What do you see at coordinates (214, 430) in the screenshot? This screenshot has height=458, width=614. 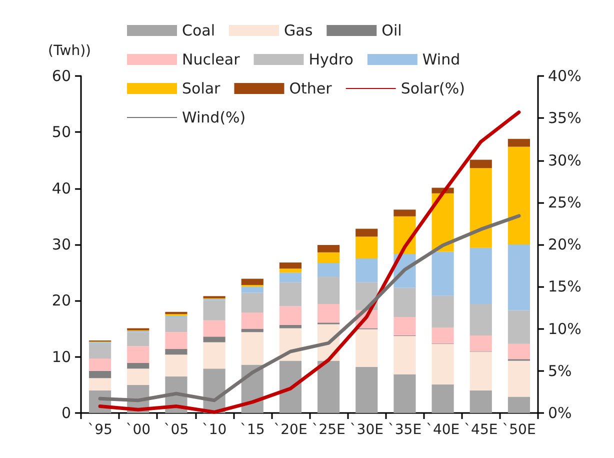 I see `x-tick-label: `10` at bounding box center [214, 430].